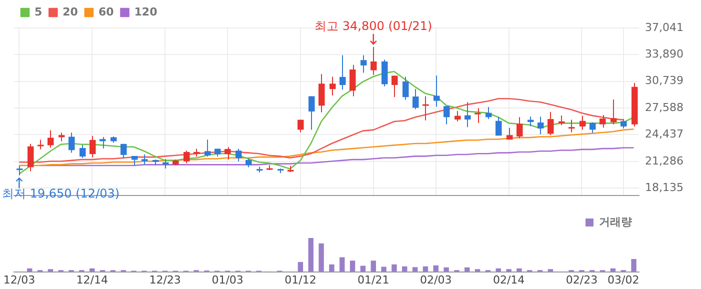 The width and height of the screenshot is (701, 289). I want to click on legend-label: 5, so click(38, 11).